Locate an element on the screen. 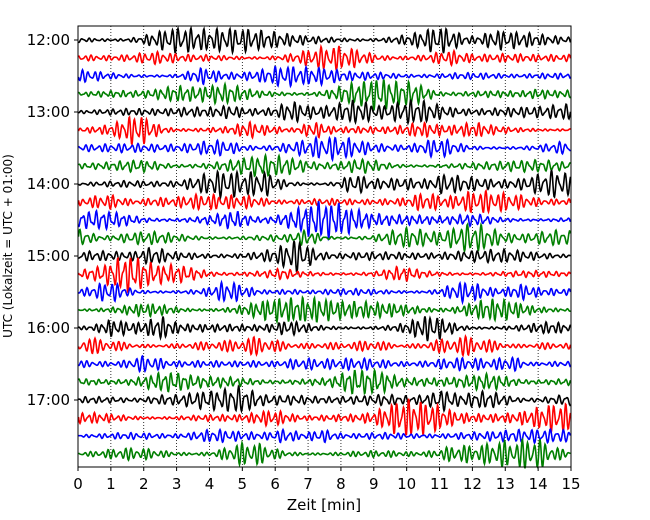  x-tick-label: 10 is located at coordinates (406, 484).